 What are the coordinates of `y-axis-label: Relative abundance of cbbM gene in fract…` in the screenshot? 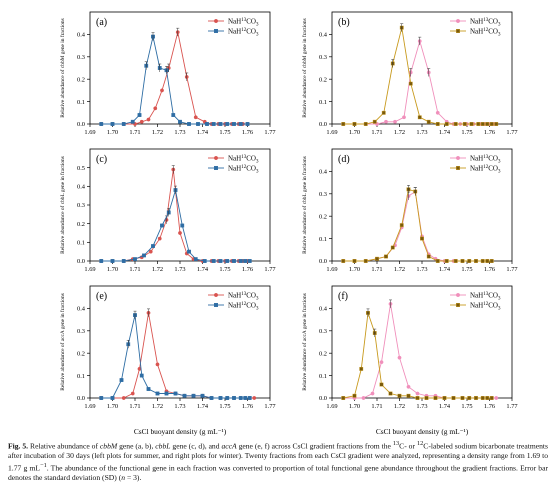 It's located at (62, 67).